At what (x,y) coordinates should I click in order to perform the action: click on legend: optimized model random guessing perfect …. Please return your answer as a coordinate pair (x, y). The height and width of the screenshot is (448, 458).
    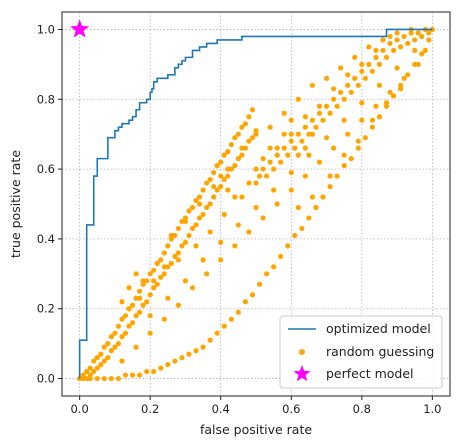
    Looking at the image, I should click on (361, 352).